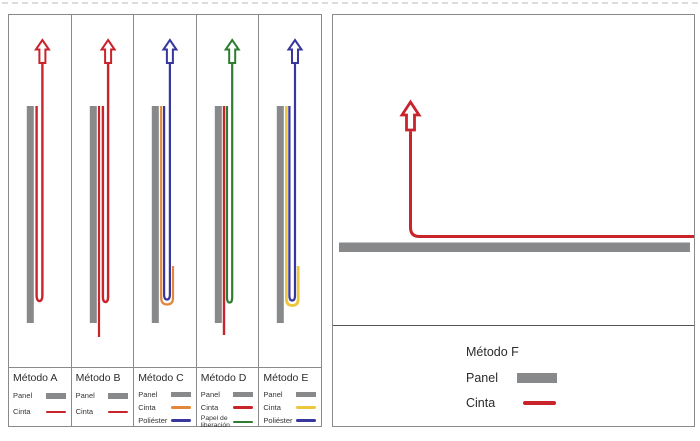  I want to click on release-paper-path, so click(229, 183).